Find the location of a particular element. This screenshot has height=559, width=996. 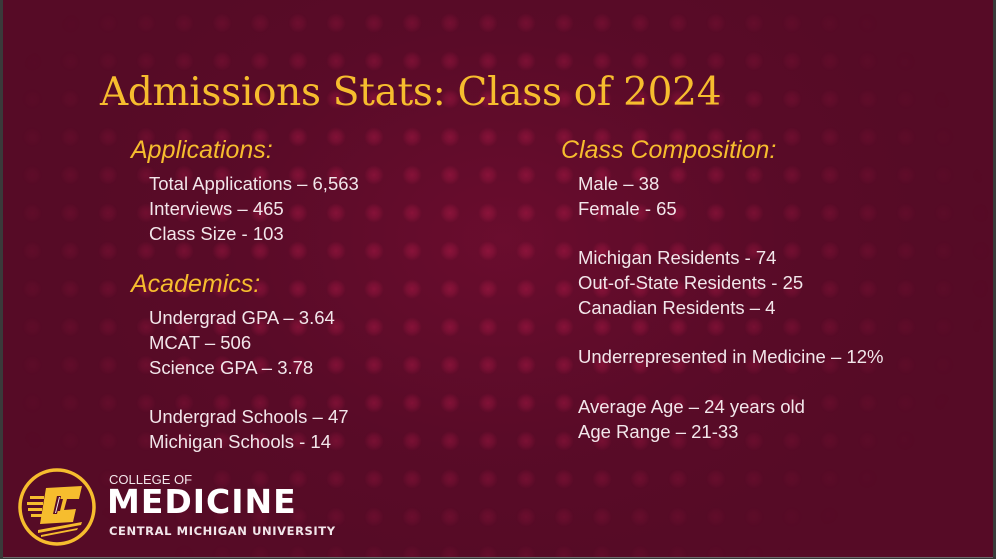

stat-male: Male – 38 is located at coordinates (619, 183).